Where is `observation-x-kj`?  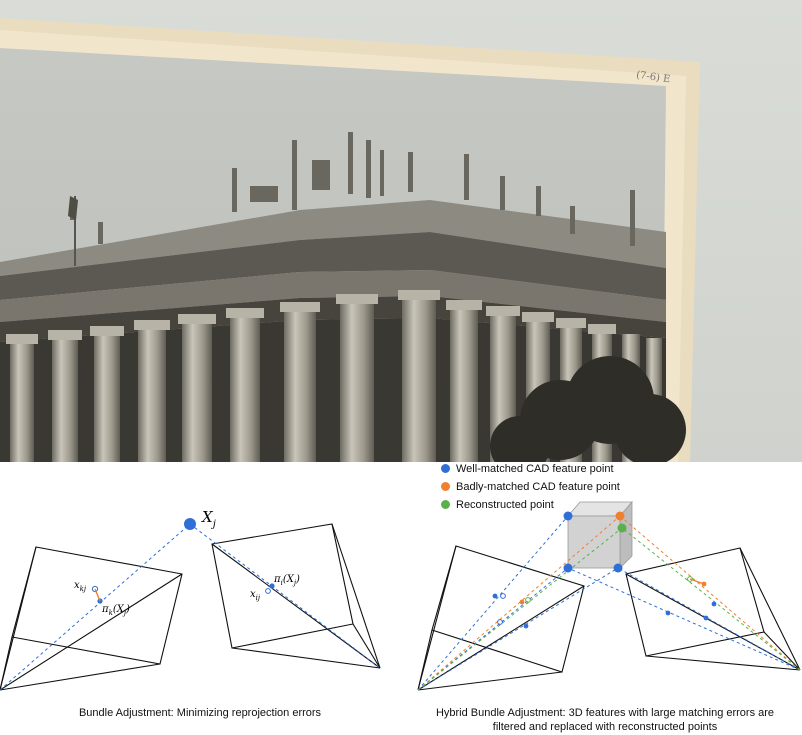
observation-x-kj is located at coordinates (95, 589).